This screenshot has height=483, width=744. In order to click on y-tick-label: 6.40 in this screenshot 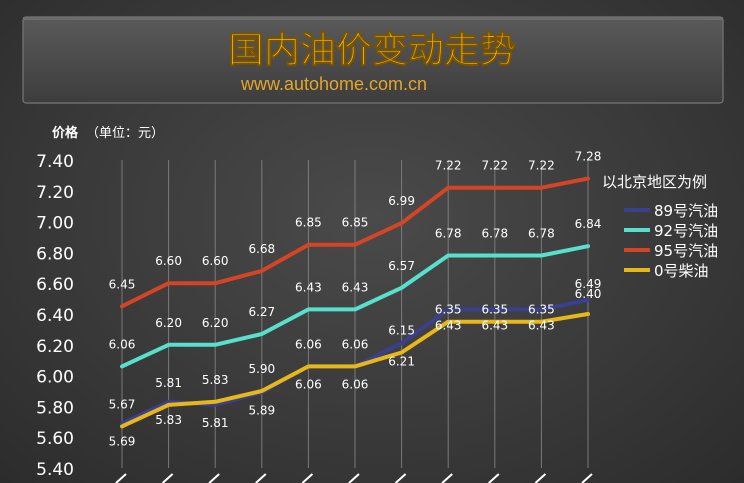, I will do `click(55, 316)`.